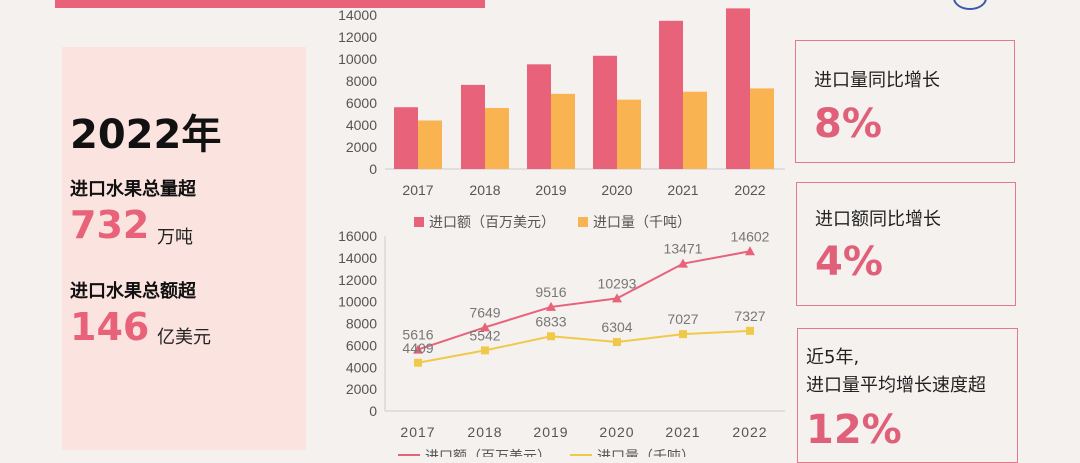  I want to click on stat-label: 进口量同比增长, so click(877, 80).